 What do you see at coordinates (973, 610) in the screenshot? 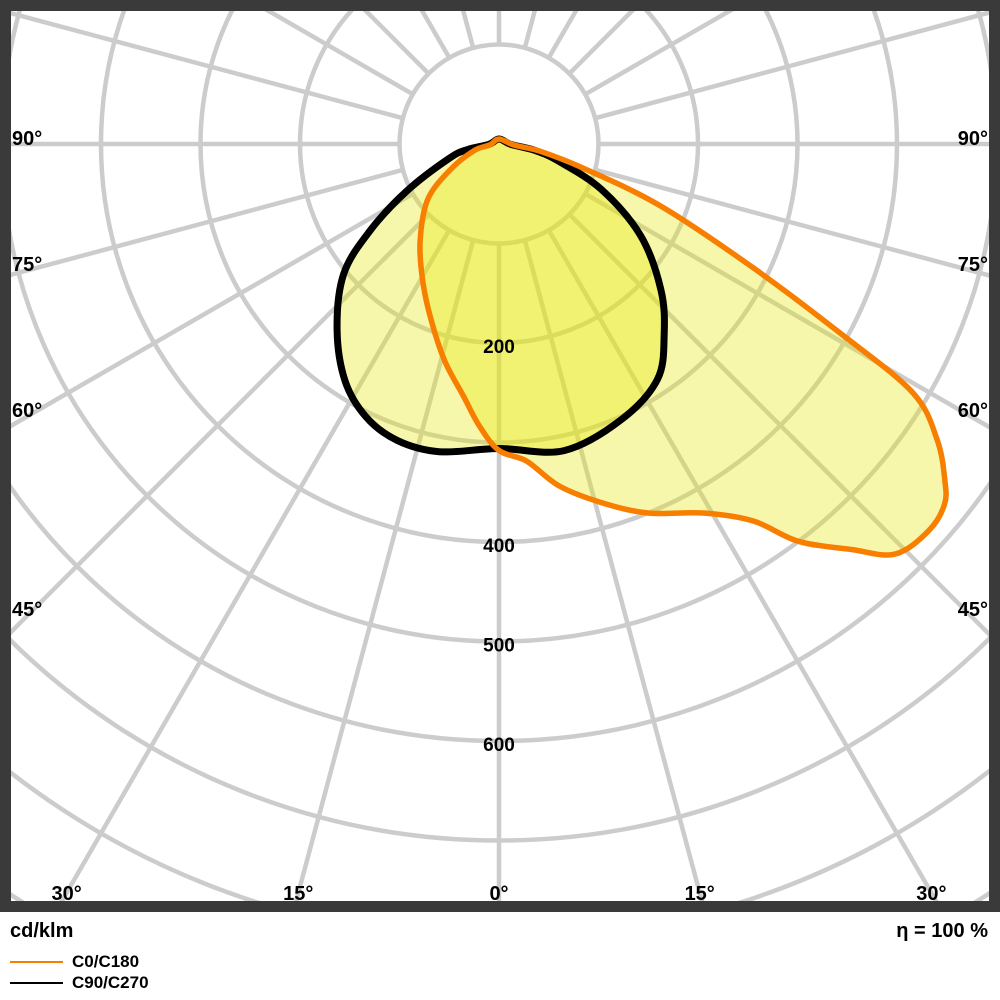
I see `gamma-label-right-45: 45°` at bounding box center [973, 610].